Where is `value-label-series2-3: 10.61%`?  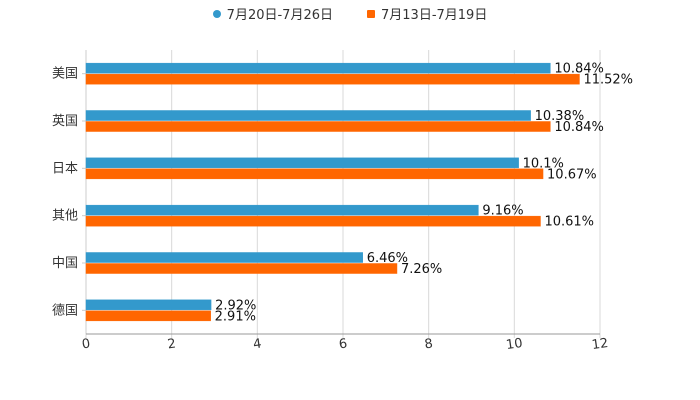 value-label-series2-3: 10.61% is located at coordinates (569, 222).